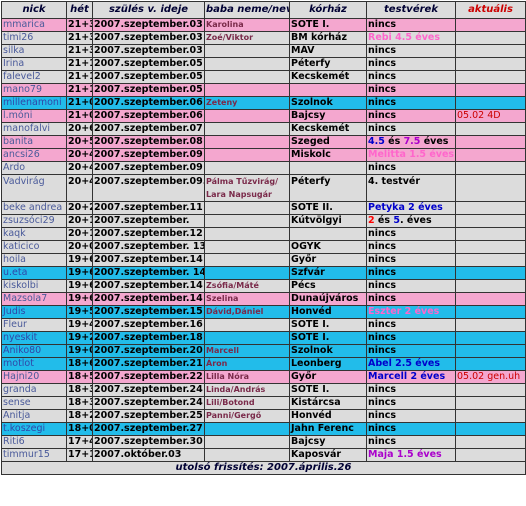  What do you see at coordinates (34, 312) in the screenshot?
I see `nick-cell: Judis` at bounding box center [34, 312].